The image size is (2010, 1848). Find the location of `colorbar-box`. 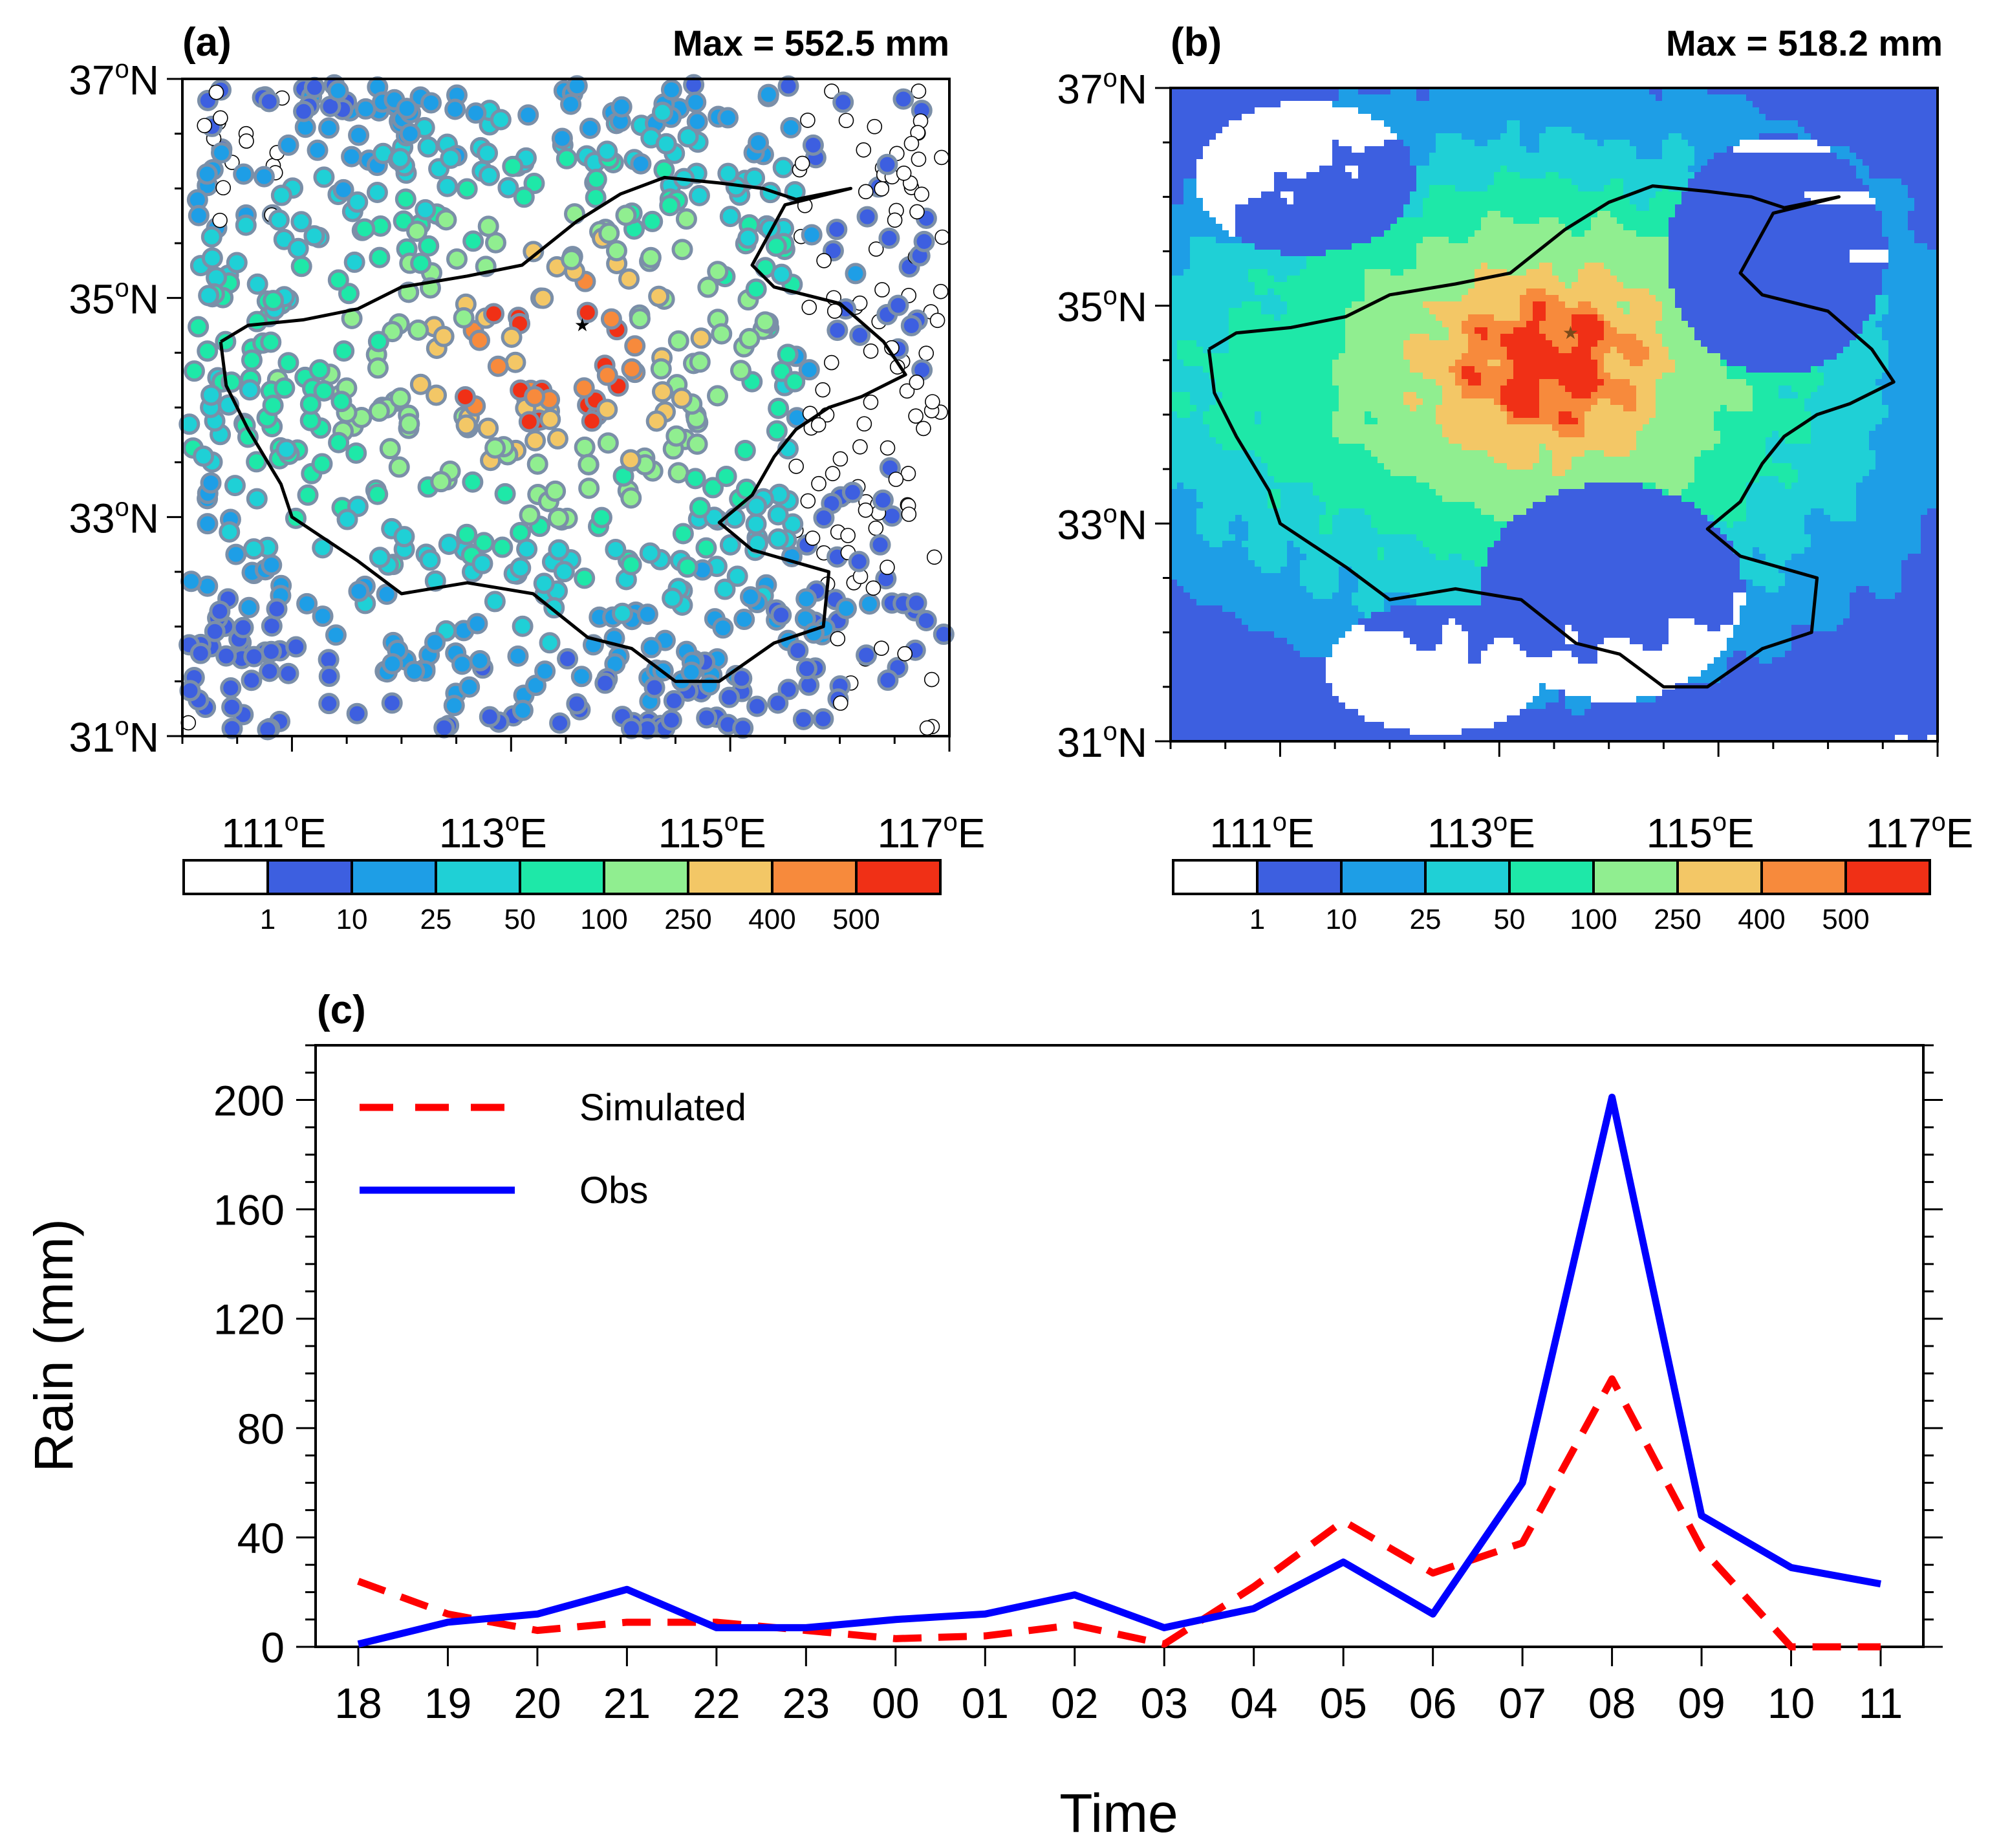

colorbar-box is located at coordinates (394, 877).